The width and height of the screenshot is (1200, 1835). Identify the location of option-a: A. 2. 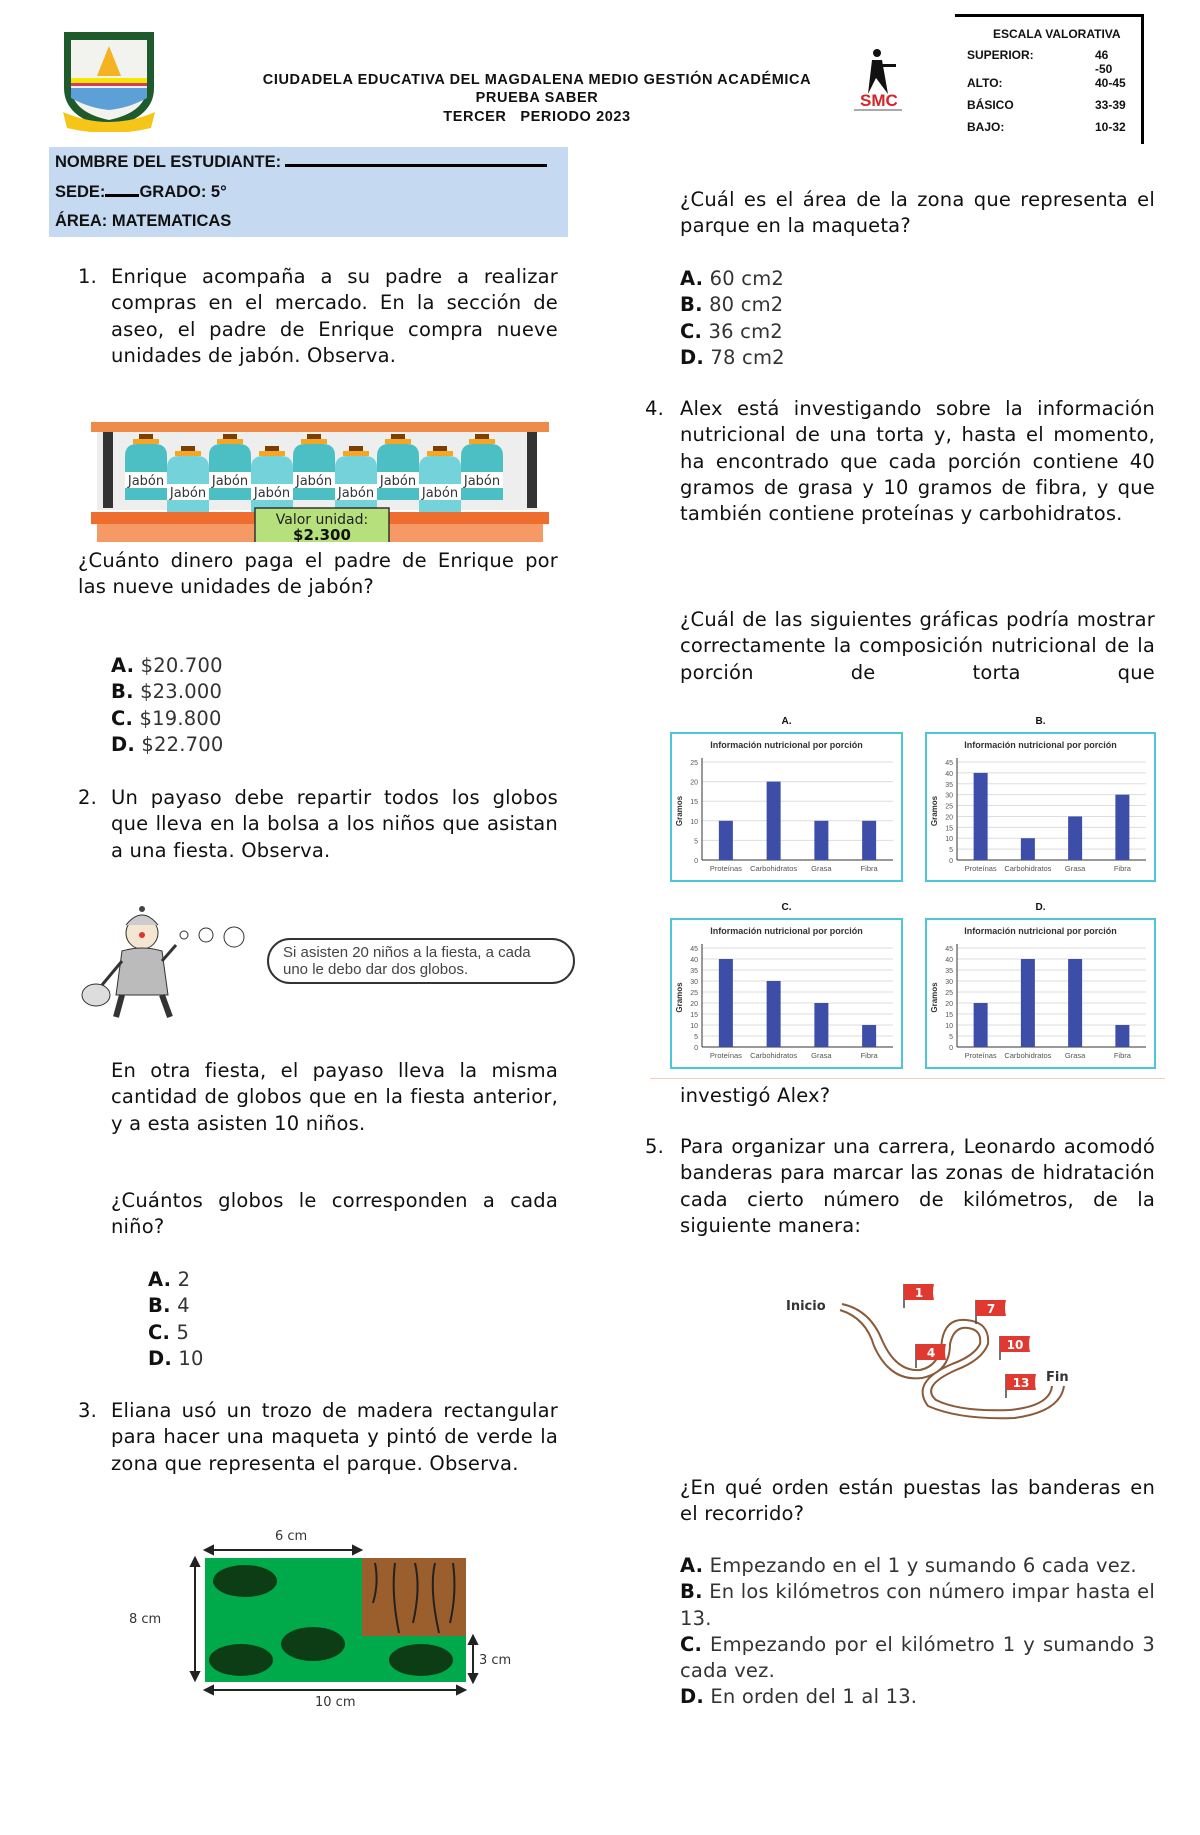
(176, 1280).